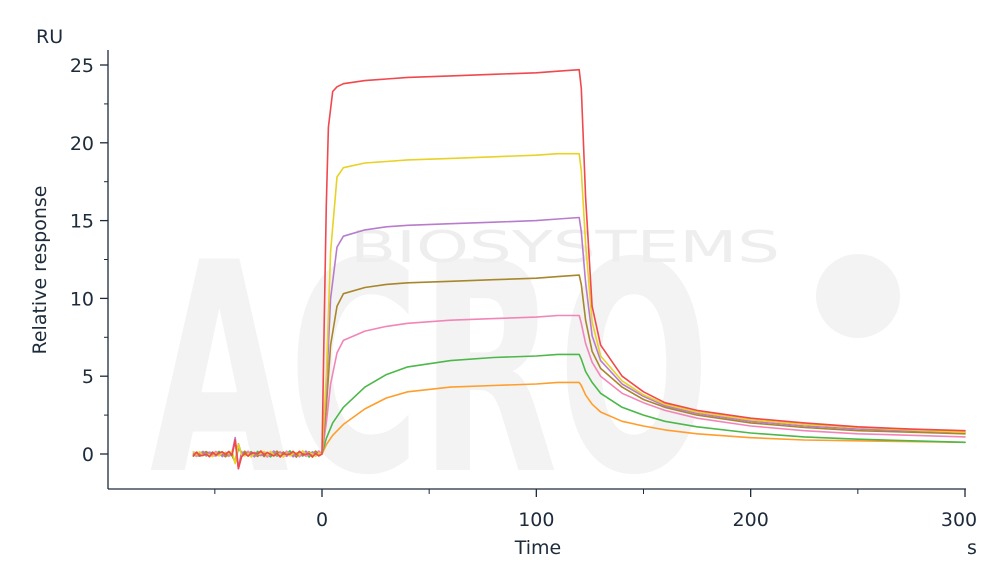 This screenshot has width=1000, height=581. What do you see at coordinates (89, 260) in the screenshot?
I see `y-ticks: 0 5 10 15 20 25` at bounding box center [89, 260].